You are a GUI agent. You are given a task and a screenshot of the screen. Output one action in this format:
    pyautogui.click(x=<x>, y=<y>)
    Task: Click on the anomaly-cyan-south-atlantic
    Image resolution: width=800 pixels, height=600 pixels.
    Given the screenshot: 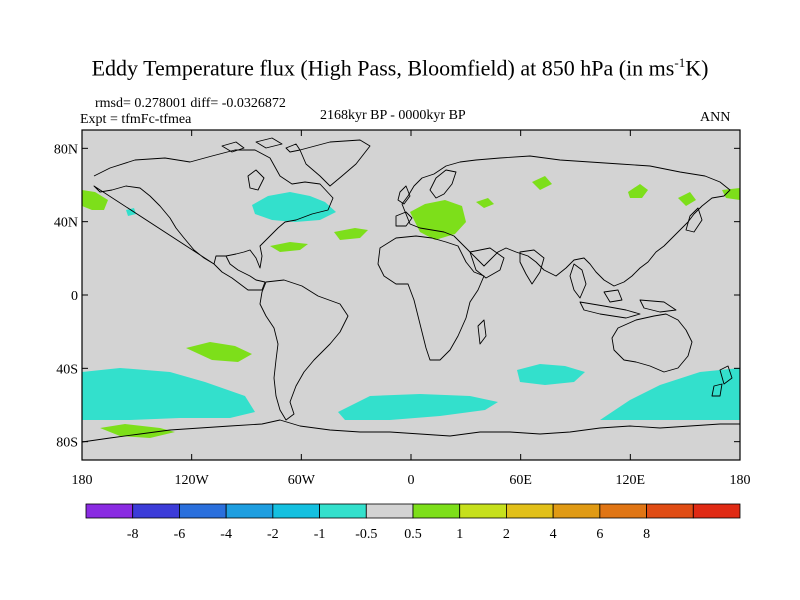 What is the action you would take?
    pyautogui.click(x=418, y=407)
    